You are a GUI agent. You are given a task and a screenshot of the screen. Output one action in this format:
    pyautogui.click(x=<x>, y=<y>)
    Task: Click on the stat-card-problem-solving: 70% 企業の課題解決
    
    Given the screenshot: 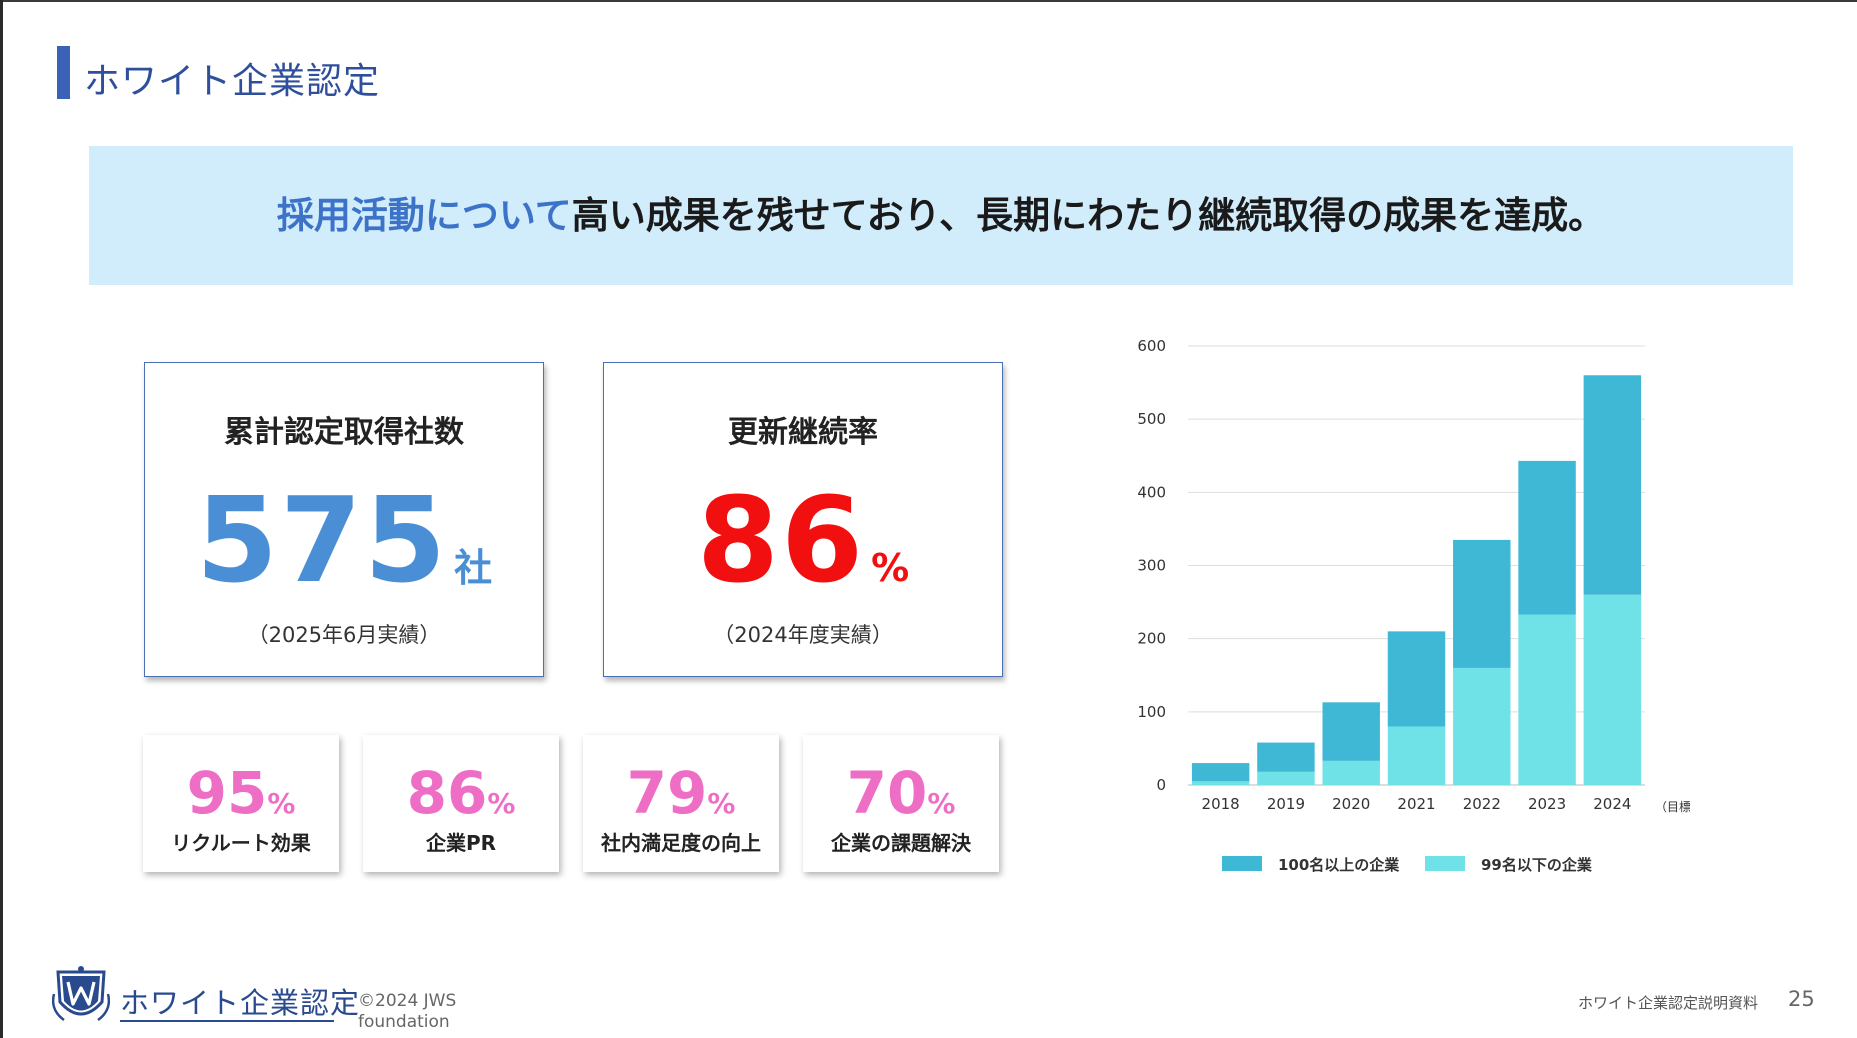 What is the action you would take?
    pyautogui.click(x=901, y=803)
    